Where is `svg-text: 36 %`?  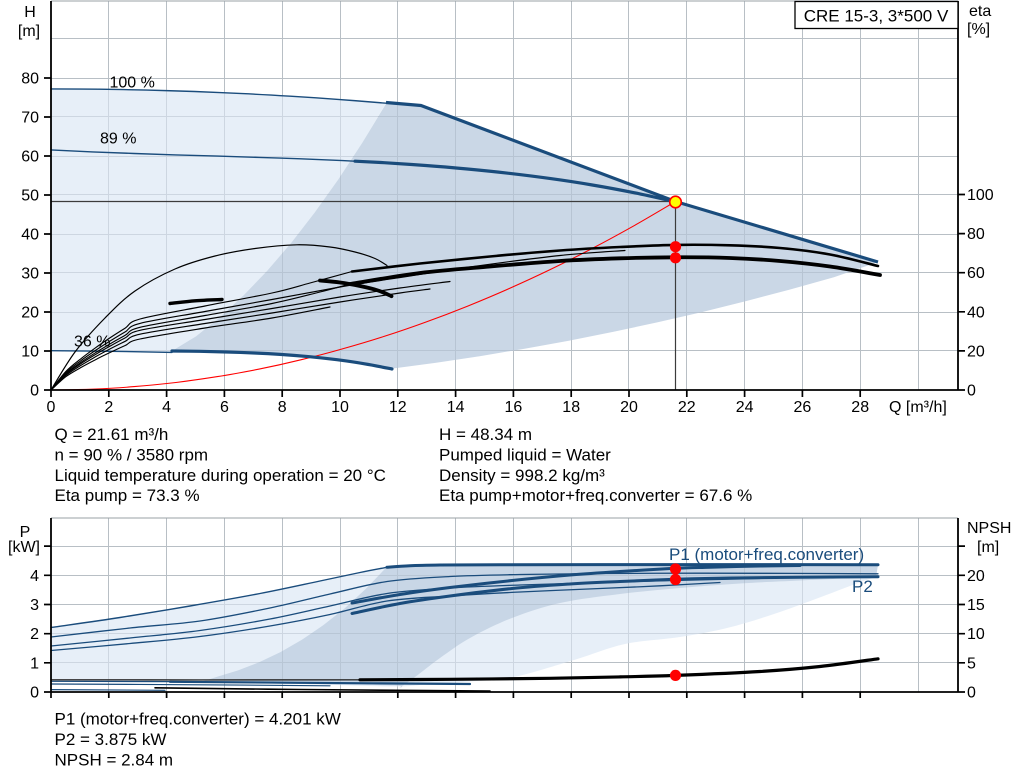 svg-text: 36 % is located at coordinates (92, 342).